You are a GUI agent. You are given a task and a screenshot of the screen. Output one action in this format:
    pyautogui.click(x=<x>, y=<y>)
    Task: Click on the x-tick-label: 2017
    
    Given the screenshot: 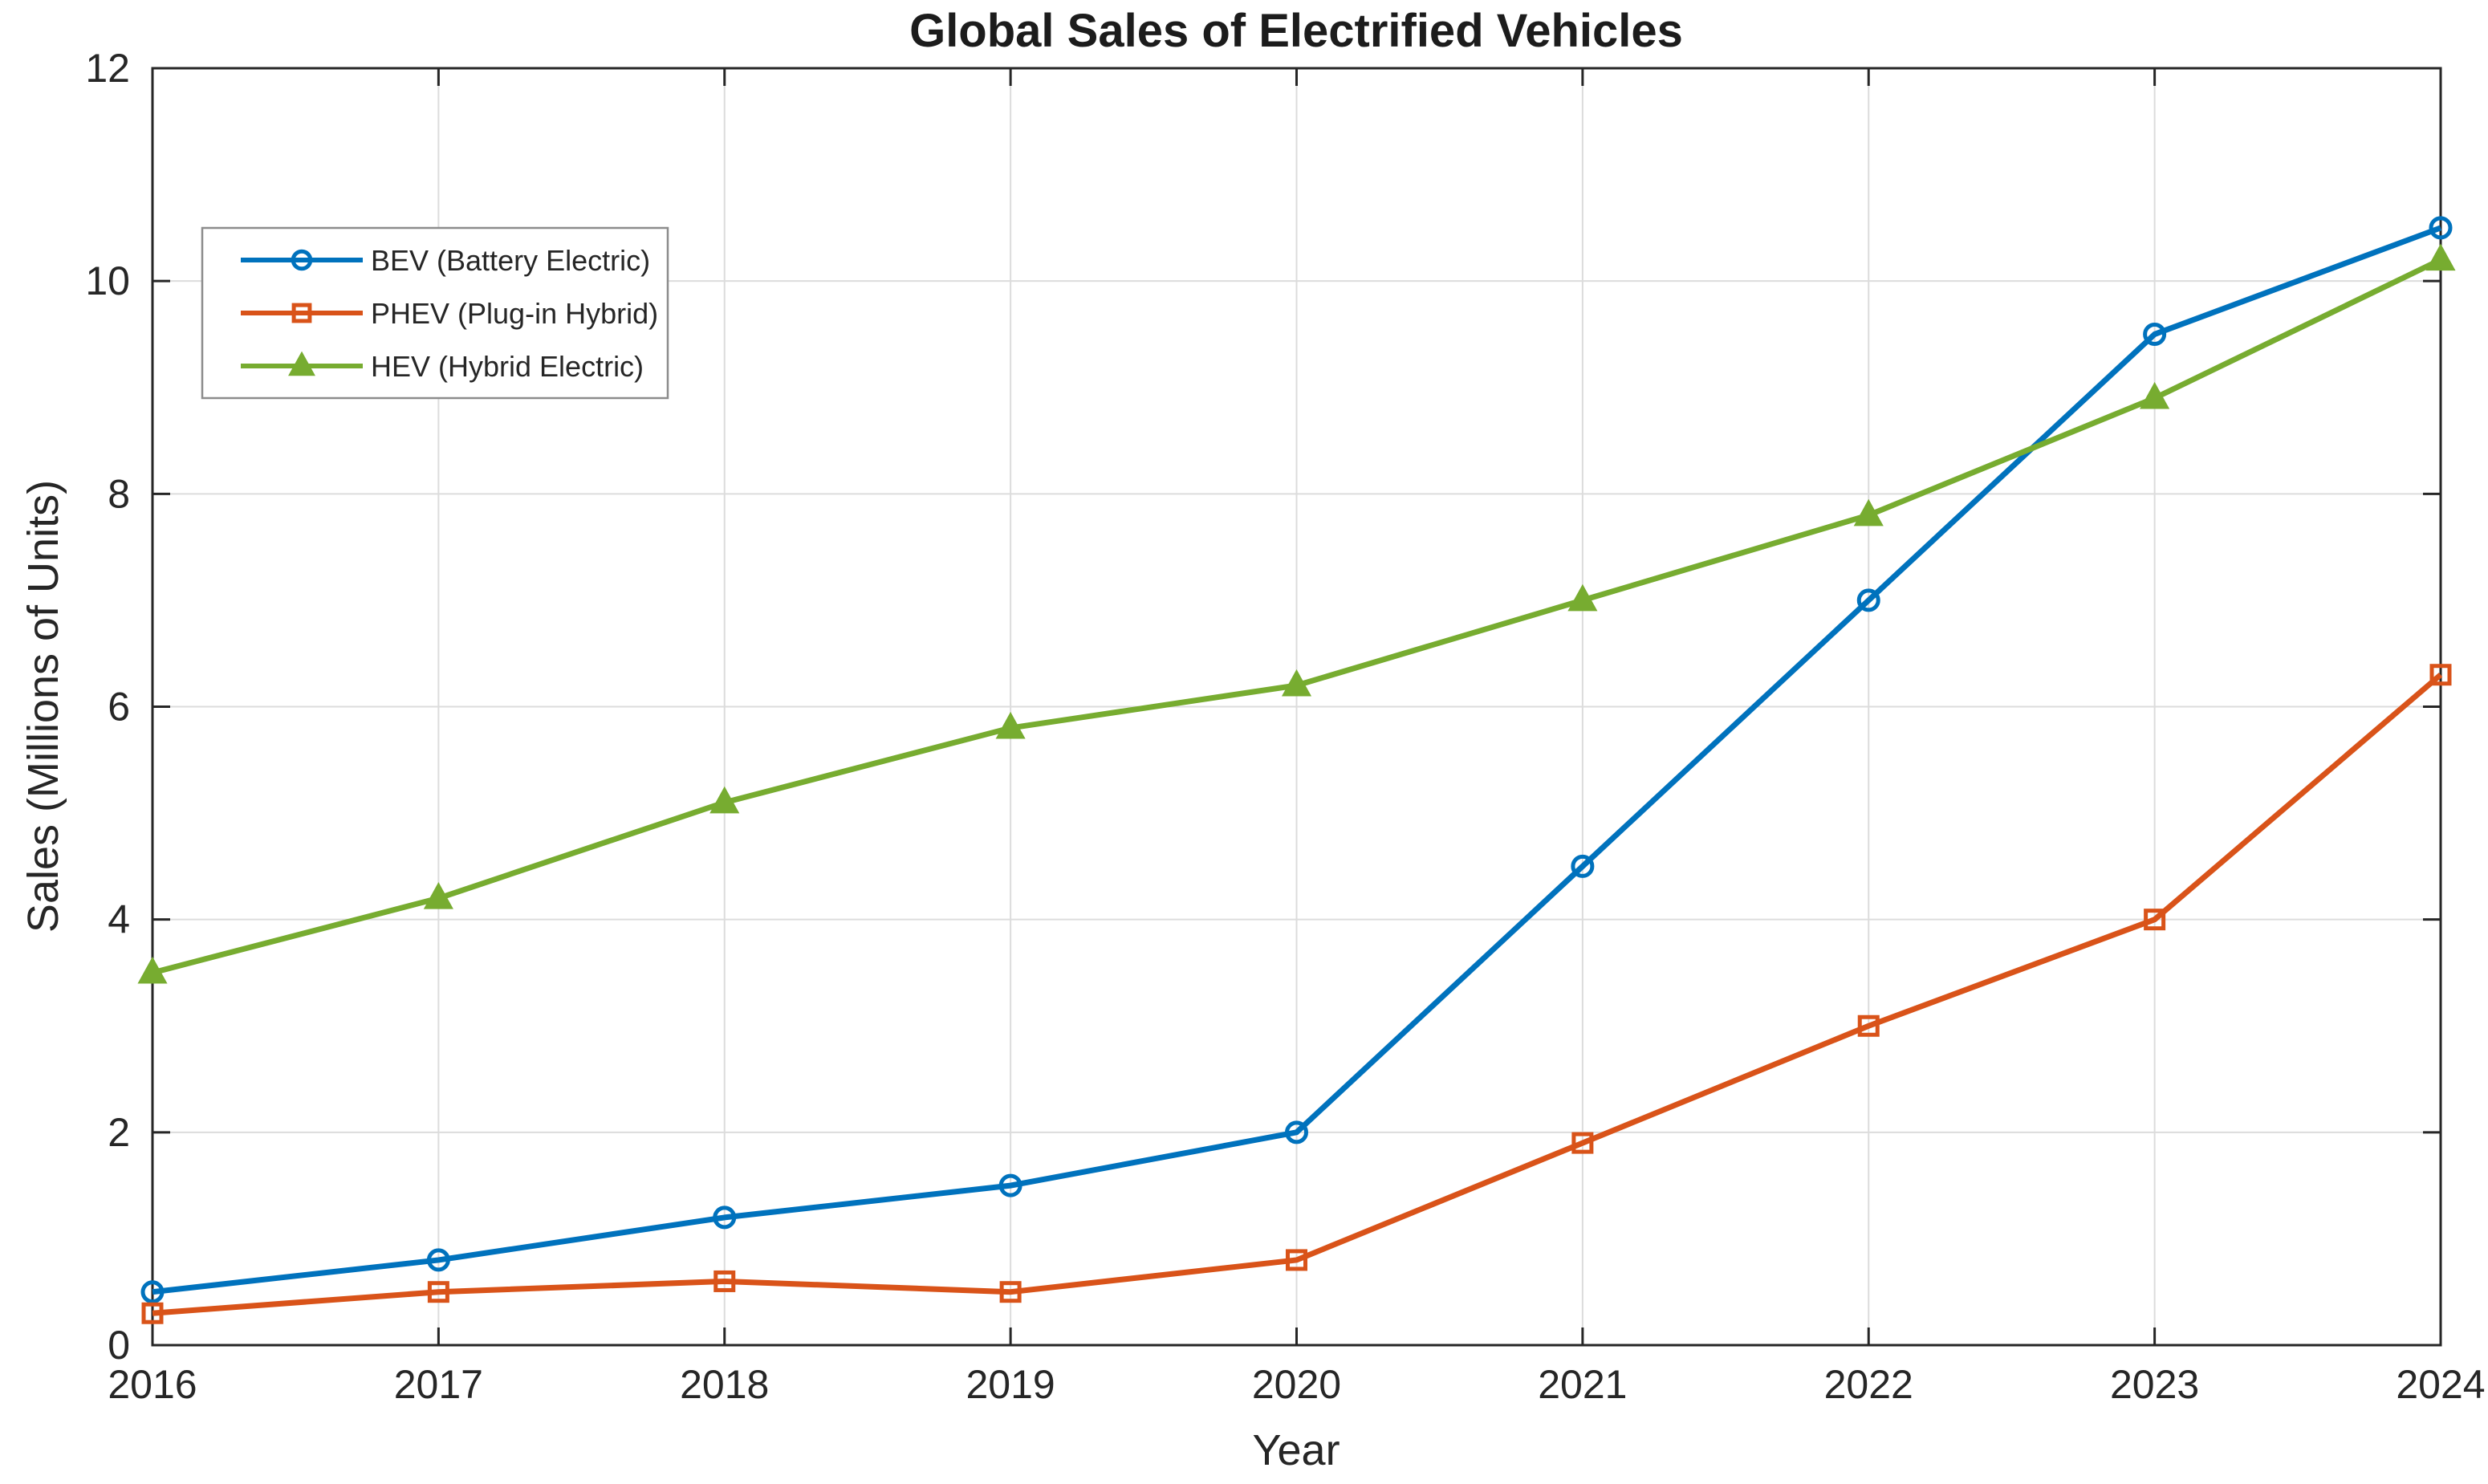 What is the action you would take?
    pyautogui.click(x=439, y=1384)
    